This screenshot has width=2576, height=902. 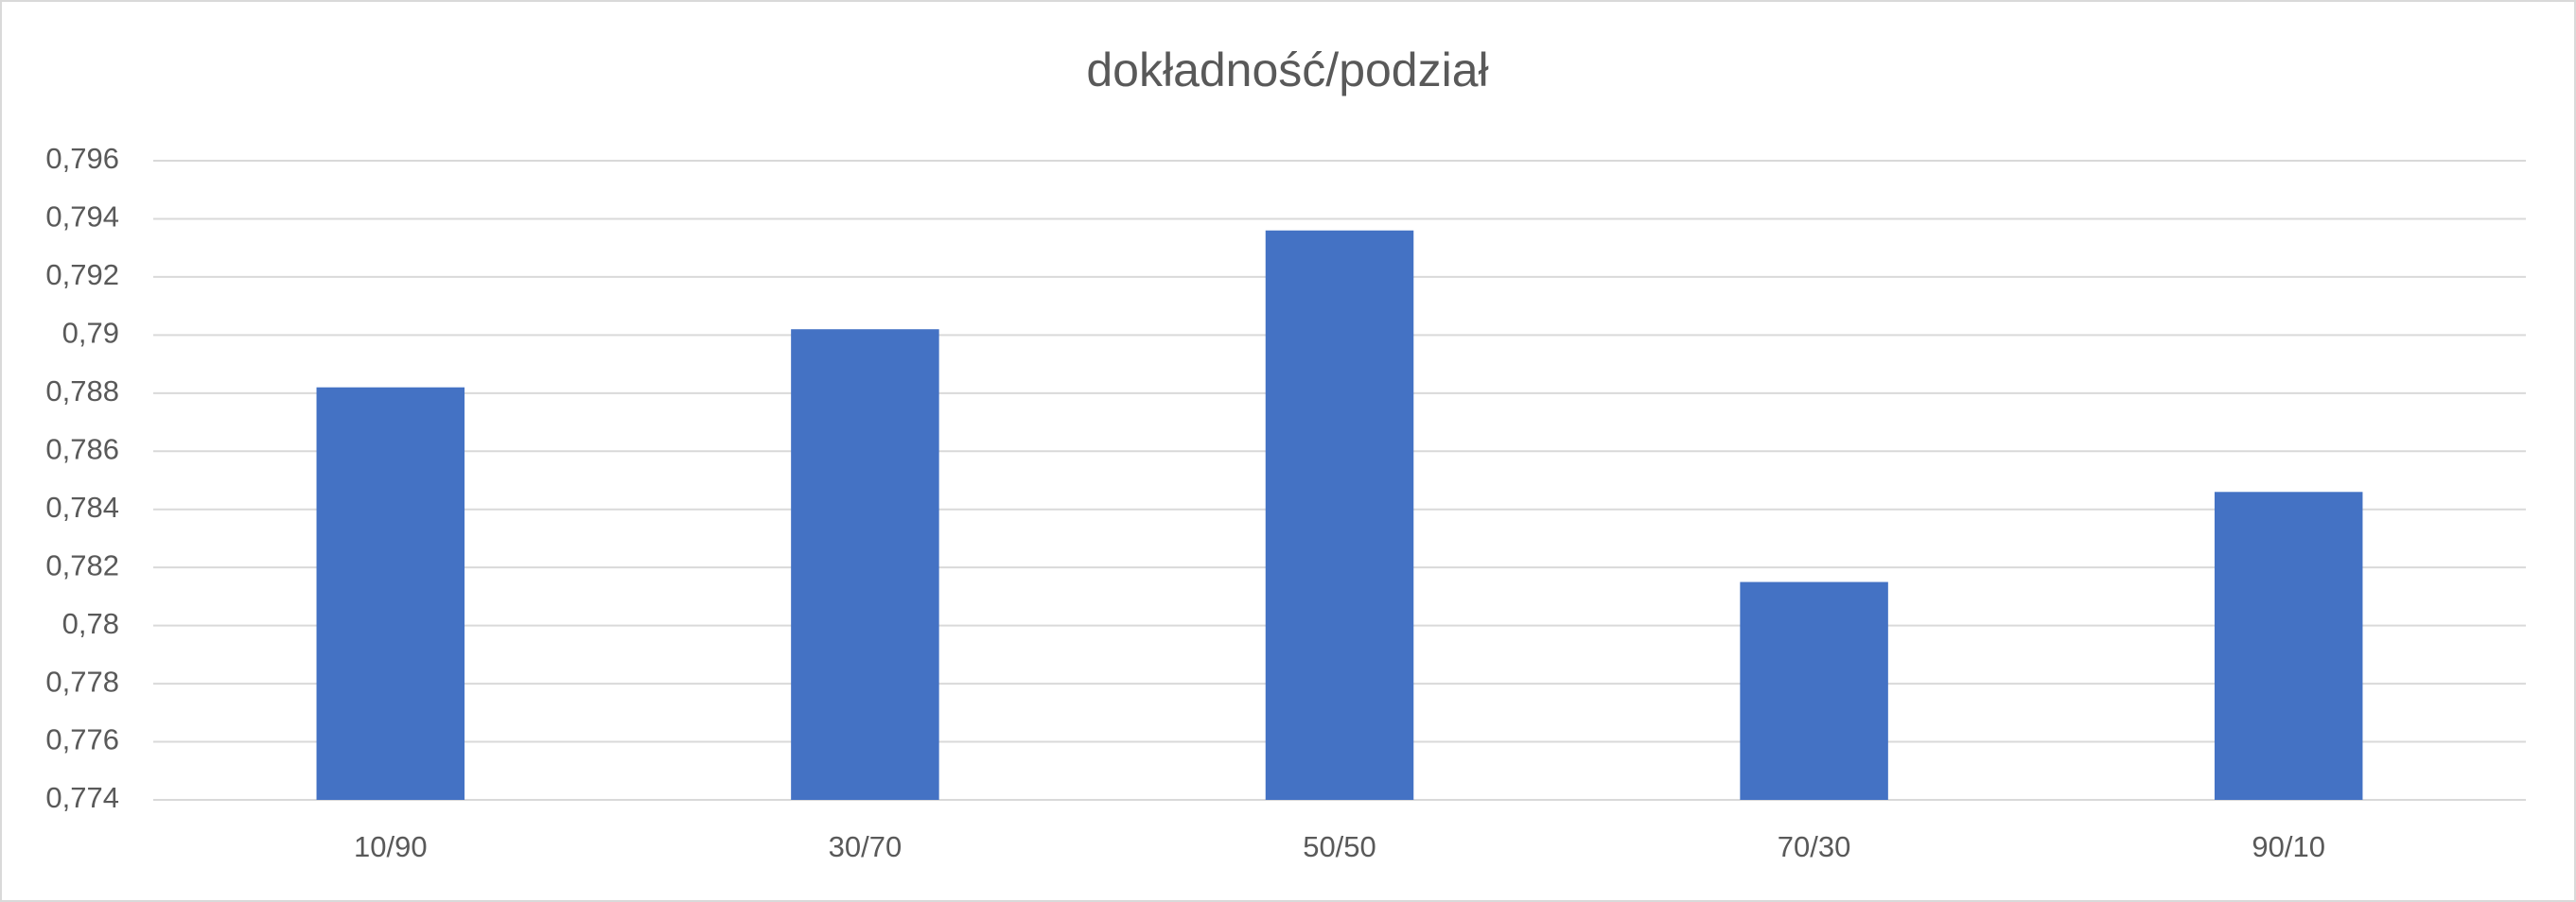 What do you see at coordinates (82, 274) in the screenshot?
I see `y-tick-label: 0,792` at bounding box center [82, 274].